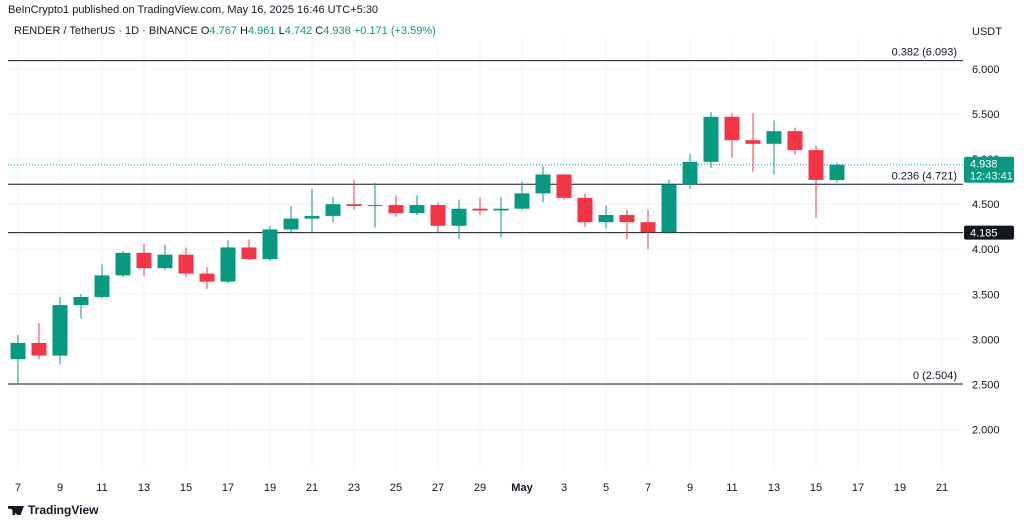 Image resolution: width=1024 pixels, height=523 pixels. Describe the element at coordinates (924, 176) in the screenshot. I see `level-label: 0.236 (4.721)` at that location.